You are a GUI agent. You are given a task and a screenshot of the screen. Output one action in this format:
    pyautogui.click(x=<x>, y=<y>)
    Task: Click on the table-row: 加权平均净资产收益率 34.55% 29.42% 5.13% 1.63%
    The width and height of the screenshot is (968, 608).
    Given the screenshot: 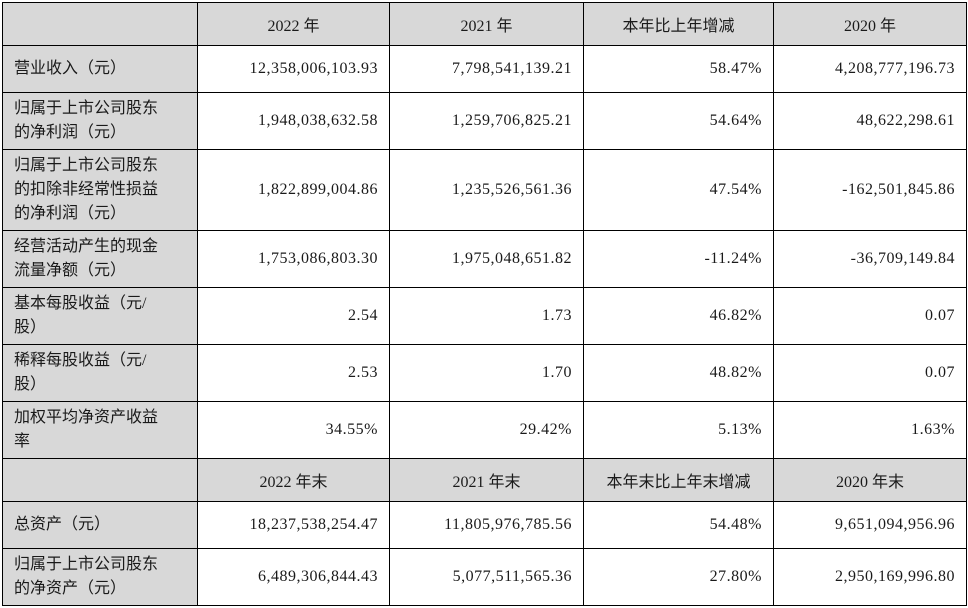 What is the action you would take?
    pyautogui.click(x=484, y=430)
    